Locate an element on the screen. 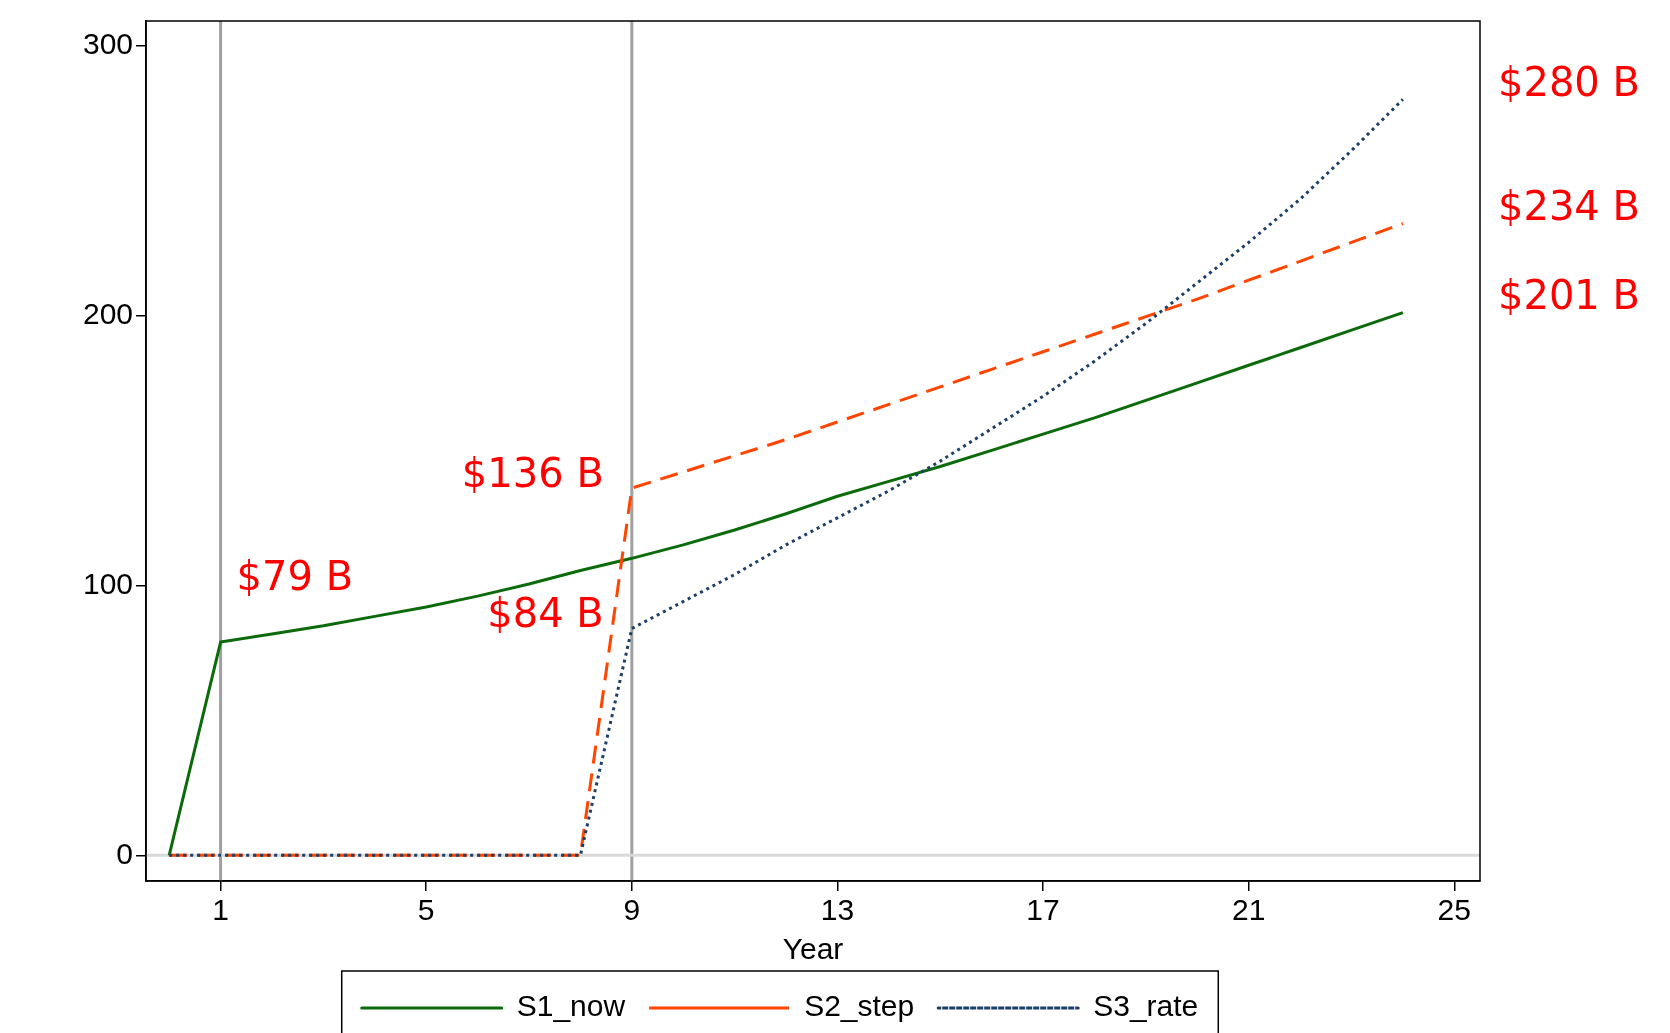  x-tick-label: 25 is located at coordinates (1454, 910).